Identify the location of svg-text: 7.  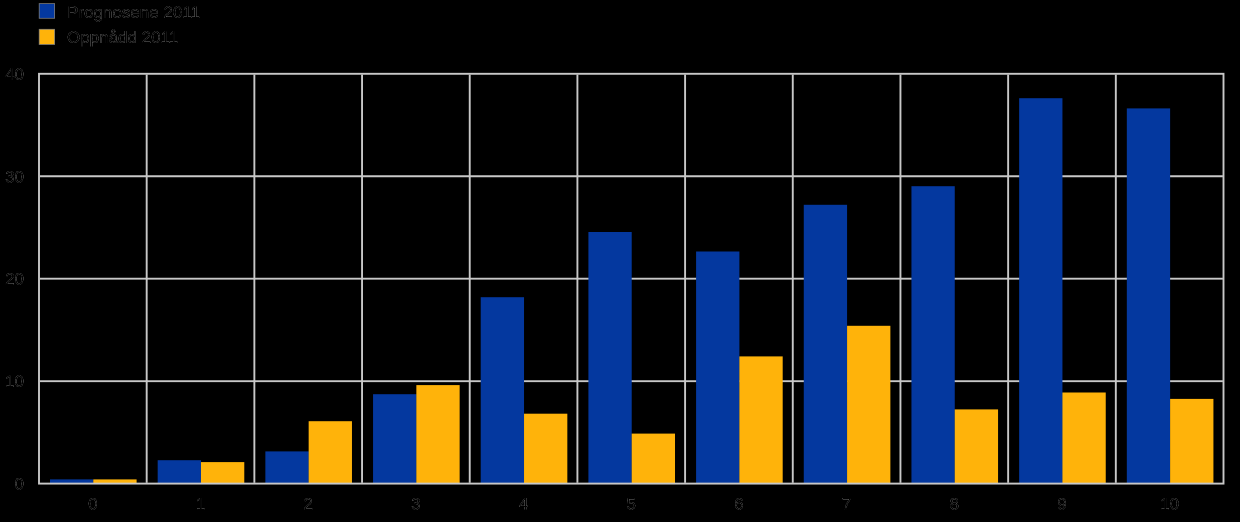
(846, 504).